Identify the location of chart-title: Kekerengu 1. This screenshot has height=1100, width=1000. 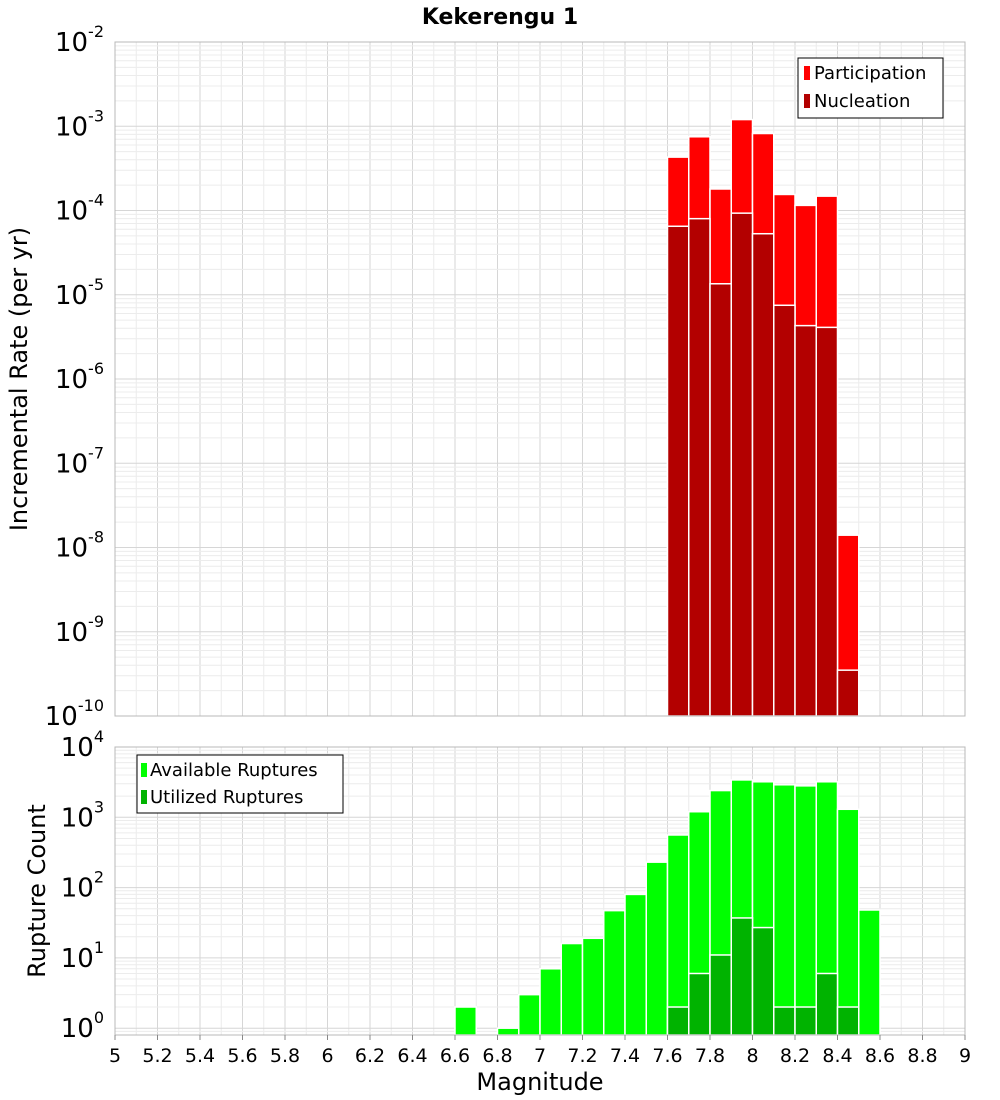
(500, 17).